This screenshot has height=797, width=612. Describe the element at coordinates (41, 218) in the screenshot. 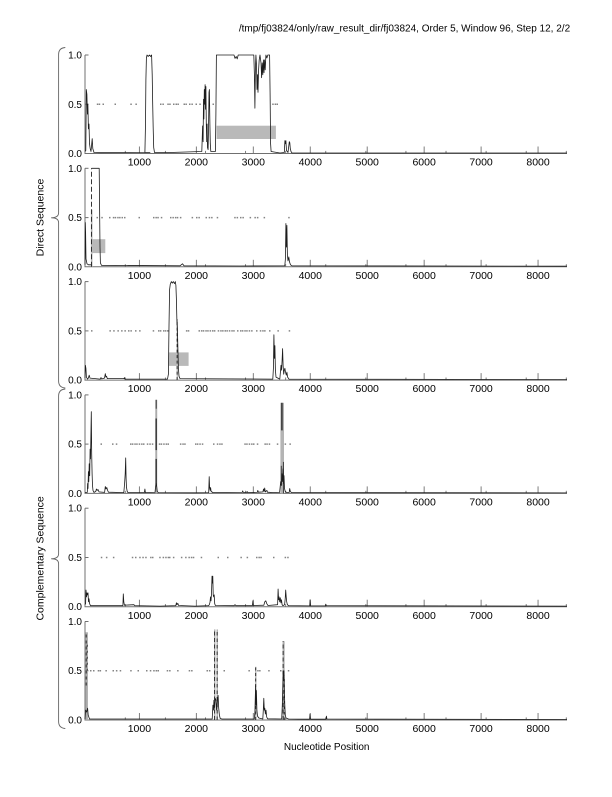

I see `svg-text: Direct Sequence` at that location.